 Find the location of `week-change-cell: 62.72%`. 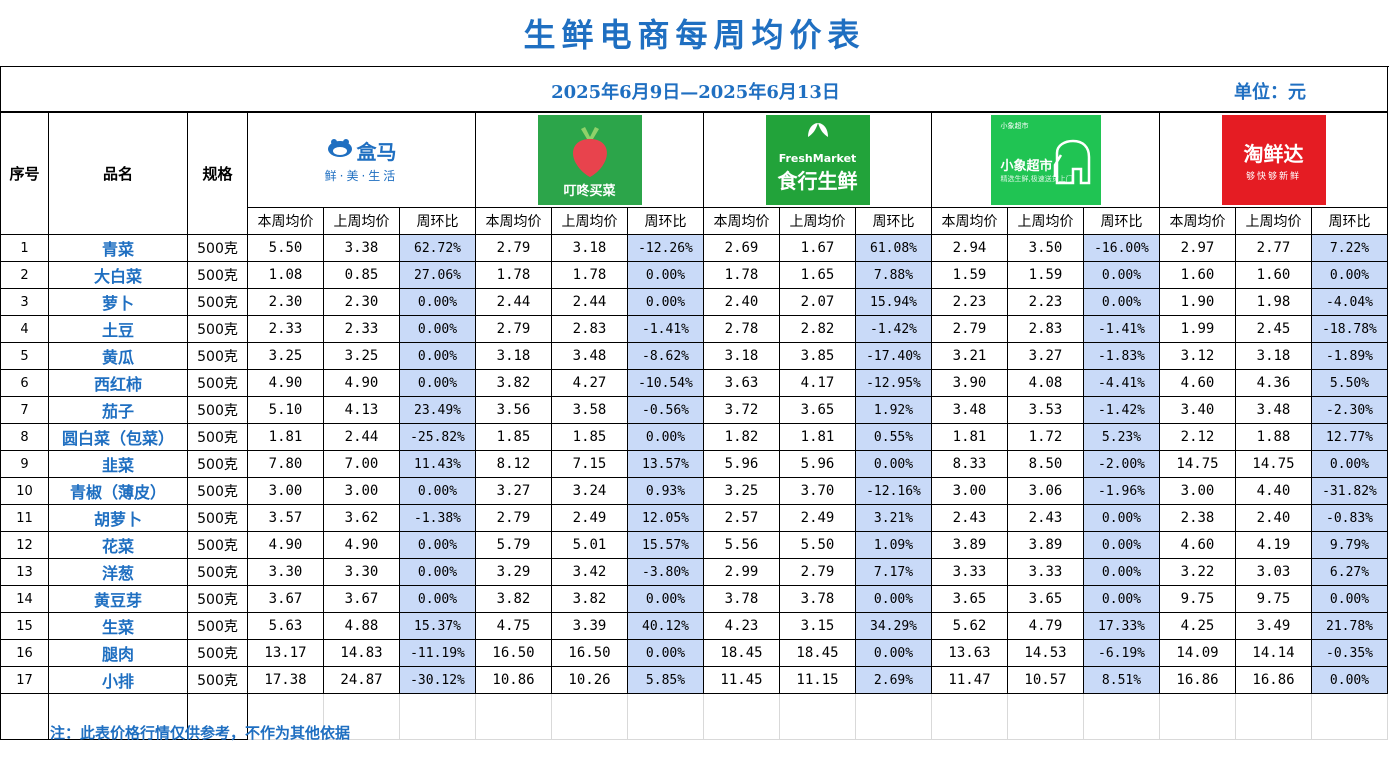

week-change-cell: 62.72% is located at coordinates (437, 248).